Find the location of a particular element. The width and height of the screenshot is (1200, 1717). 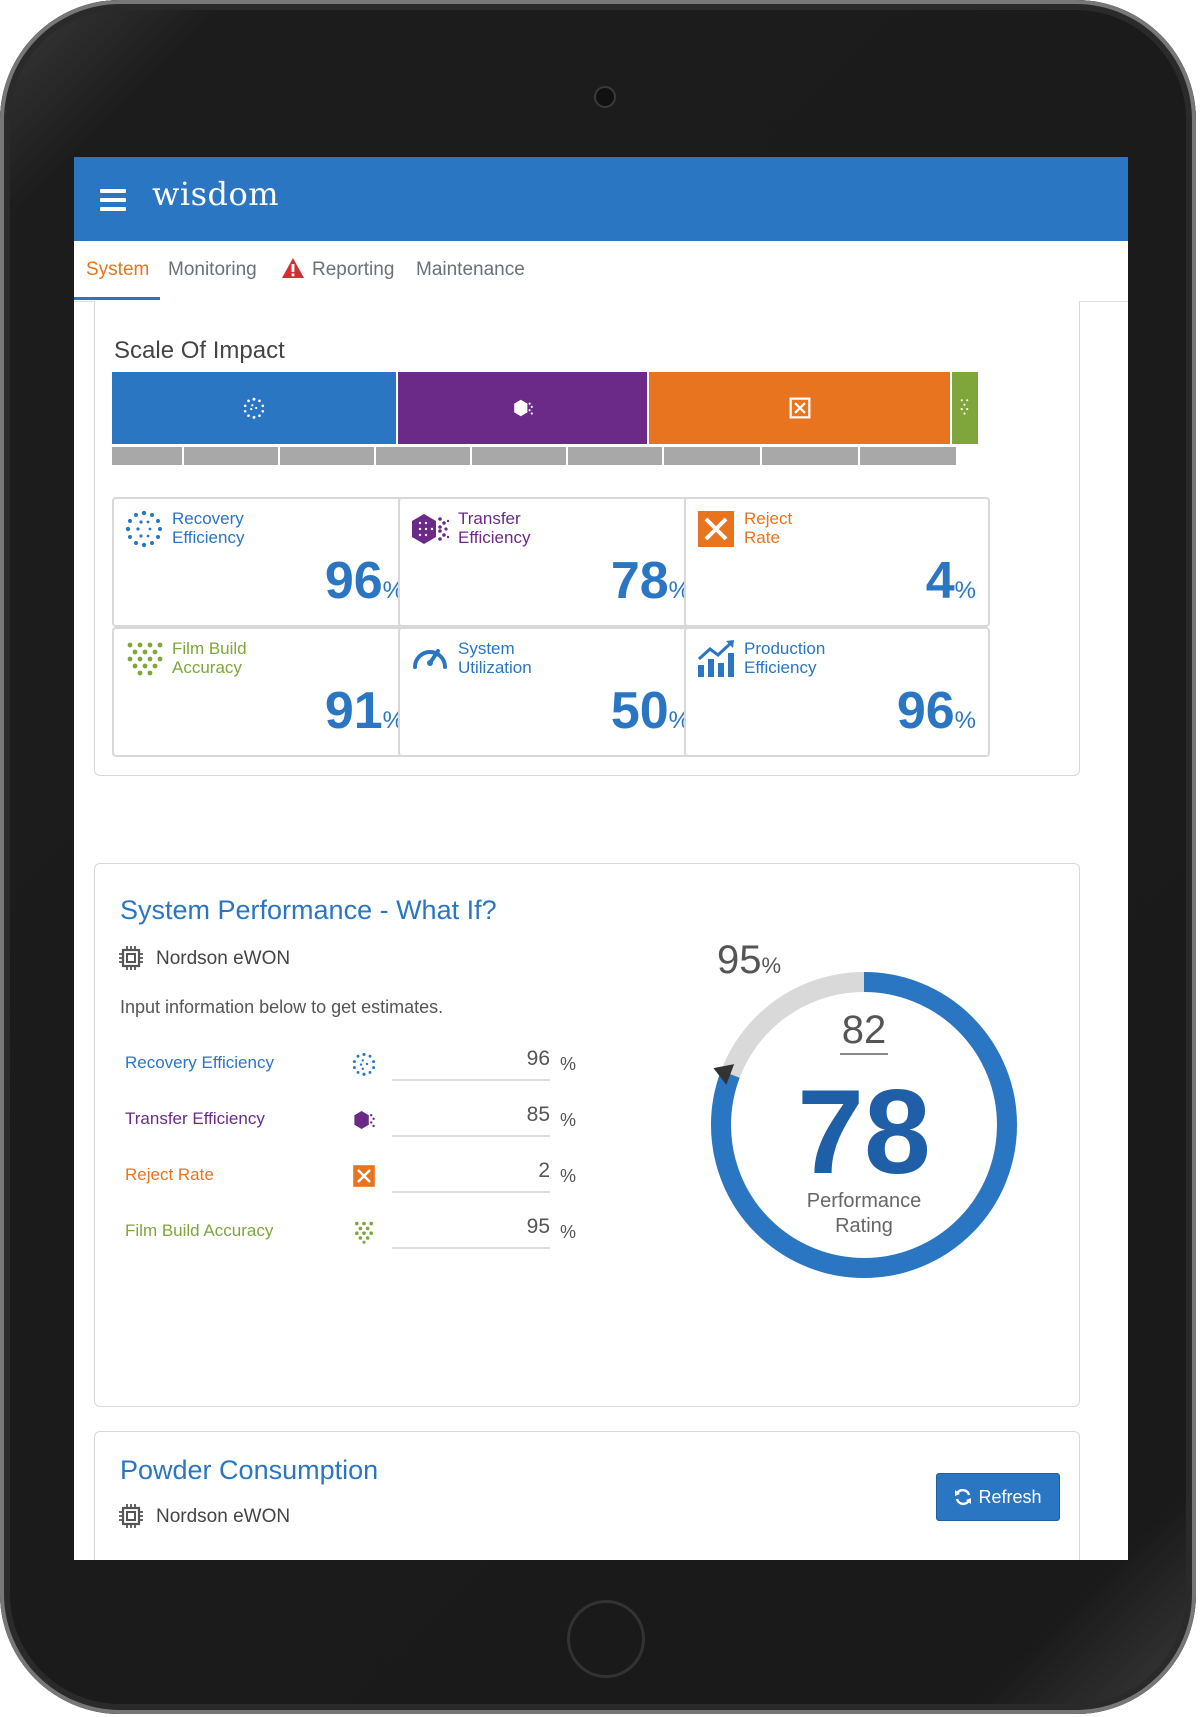

gauge-icon is located at coordinates (430, 659).